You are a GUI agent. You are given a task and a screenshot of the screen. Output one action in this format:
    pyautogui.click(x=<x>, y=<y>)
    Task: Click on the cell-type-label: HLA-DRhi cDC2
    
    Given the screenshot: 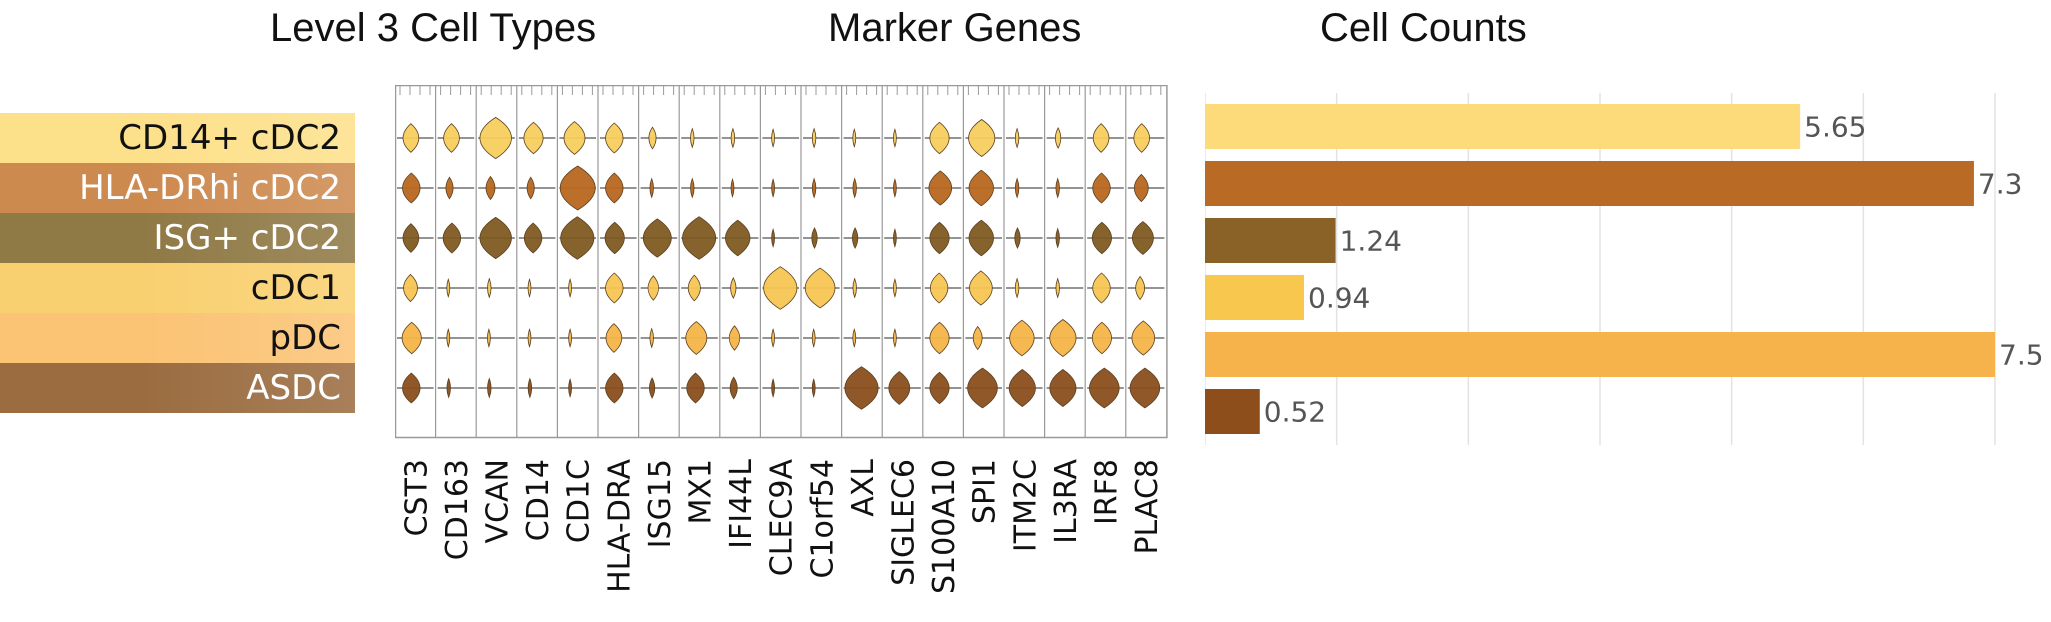 What is the action you would take?
    pyautogui.click(x=210, y=188)
    